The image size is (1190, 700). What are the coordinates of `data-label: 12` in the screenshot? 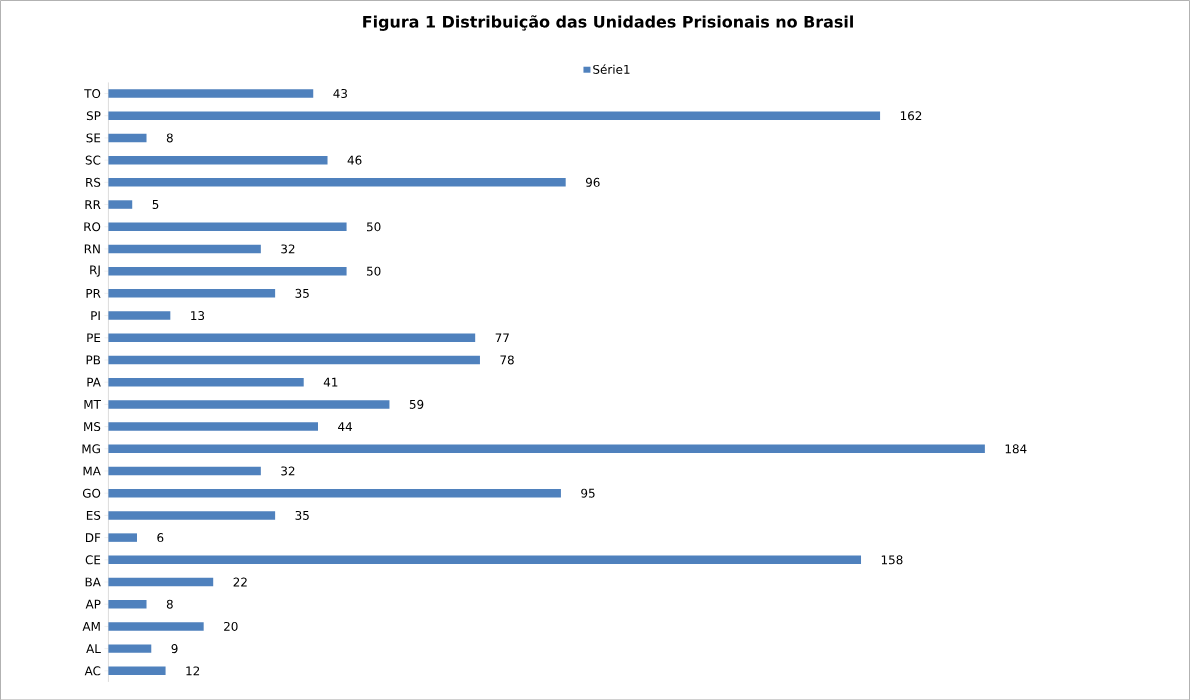 It's located at (193, 671).